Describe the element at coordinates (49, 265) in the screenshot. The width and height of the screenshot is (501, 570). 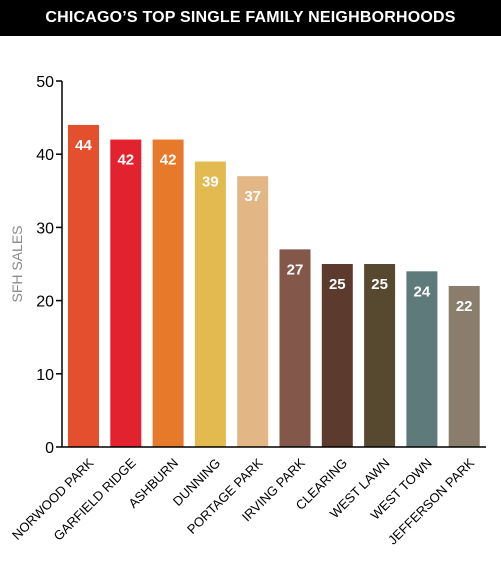
I see `y-axis-ticks: 0 10 20 30 40 50` at that location.